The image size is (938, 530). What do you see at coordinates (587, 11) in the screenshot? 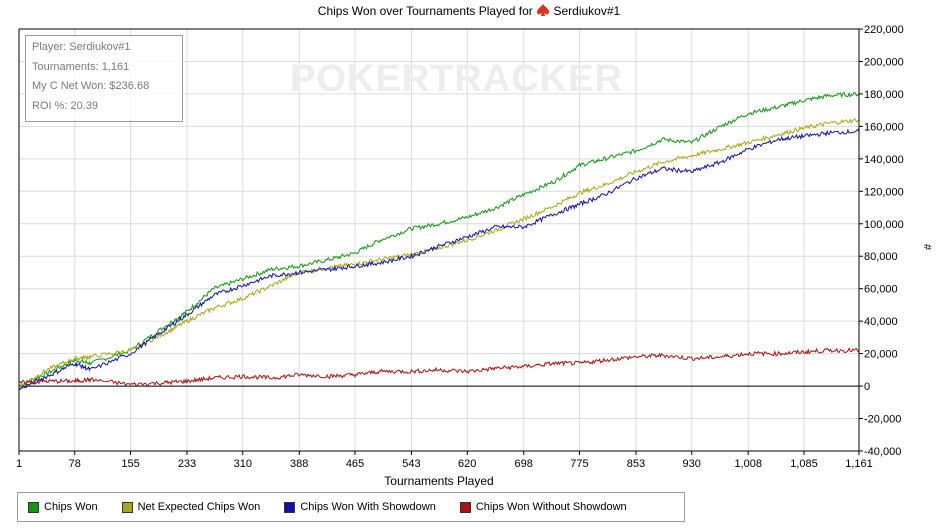
I see `chart-title-player: Serdiukov#1` at bounding box center [587, 11].